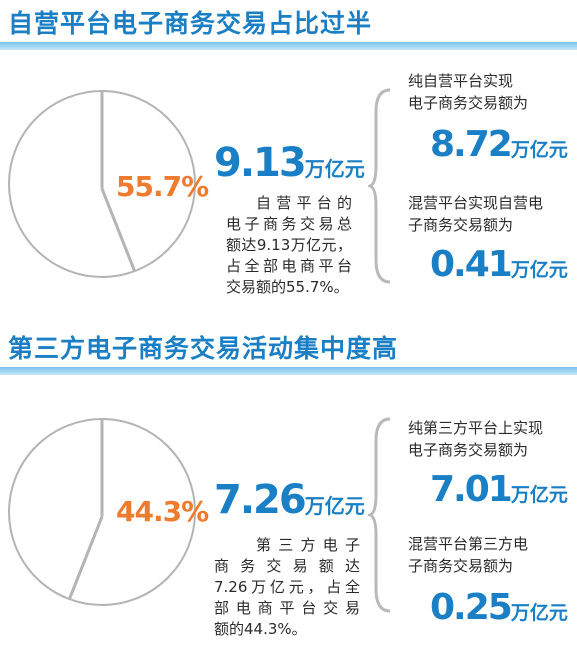  What do you see at coordinates (260, 629) in the screenshot?
I see `desc-line: 额的44.3%。` at bounding box center [260, 629].